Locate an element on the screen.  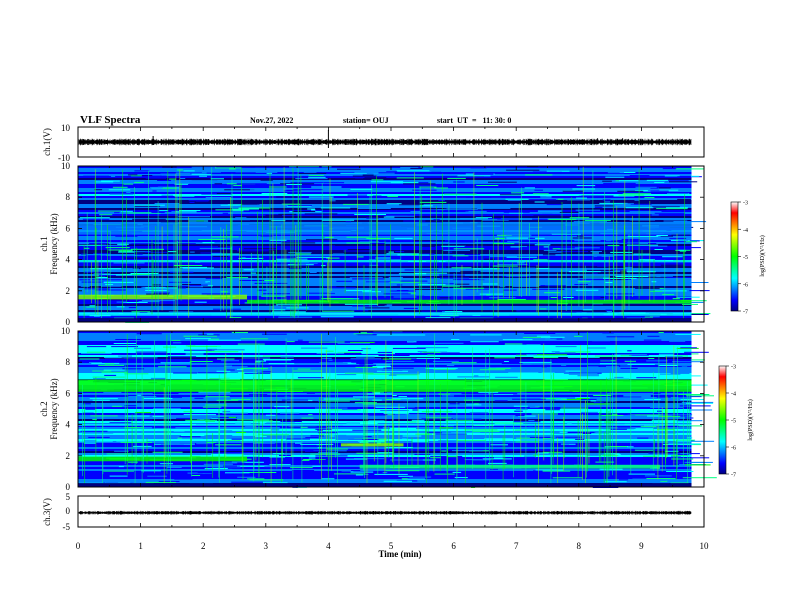
ch3-waveform-panel: 5 0 -5 ch.3(V) 0 1 2 3 4 5 6 7 8 9 10 Time (min) is located at coordinates (375, 525).